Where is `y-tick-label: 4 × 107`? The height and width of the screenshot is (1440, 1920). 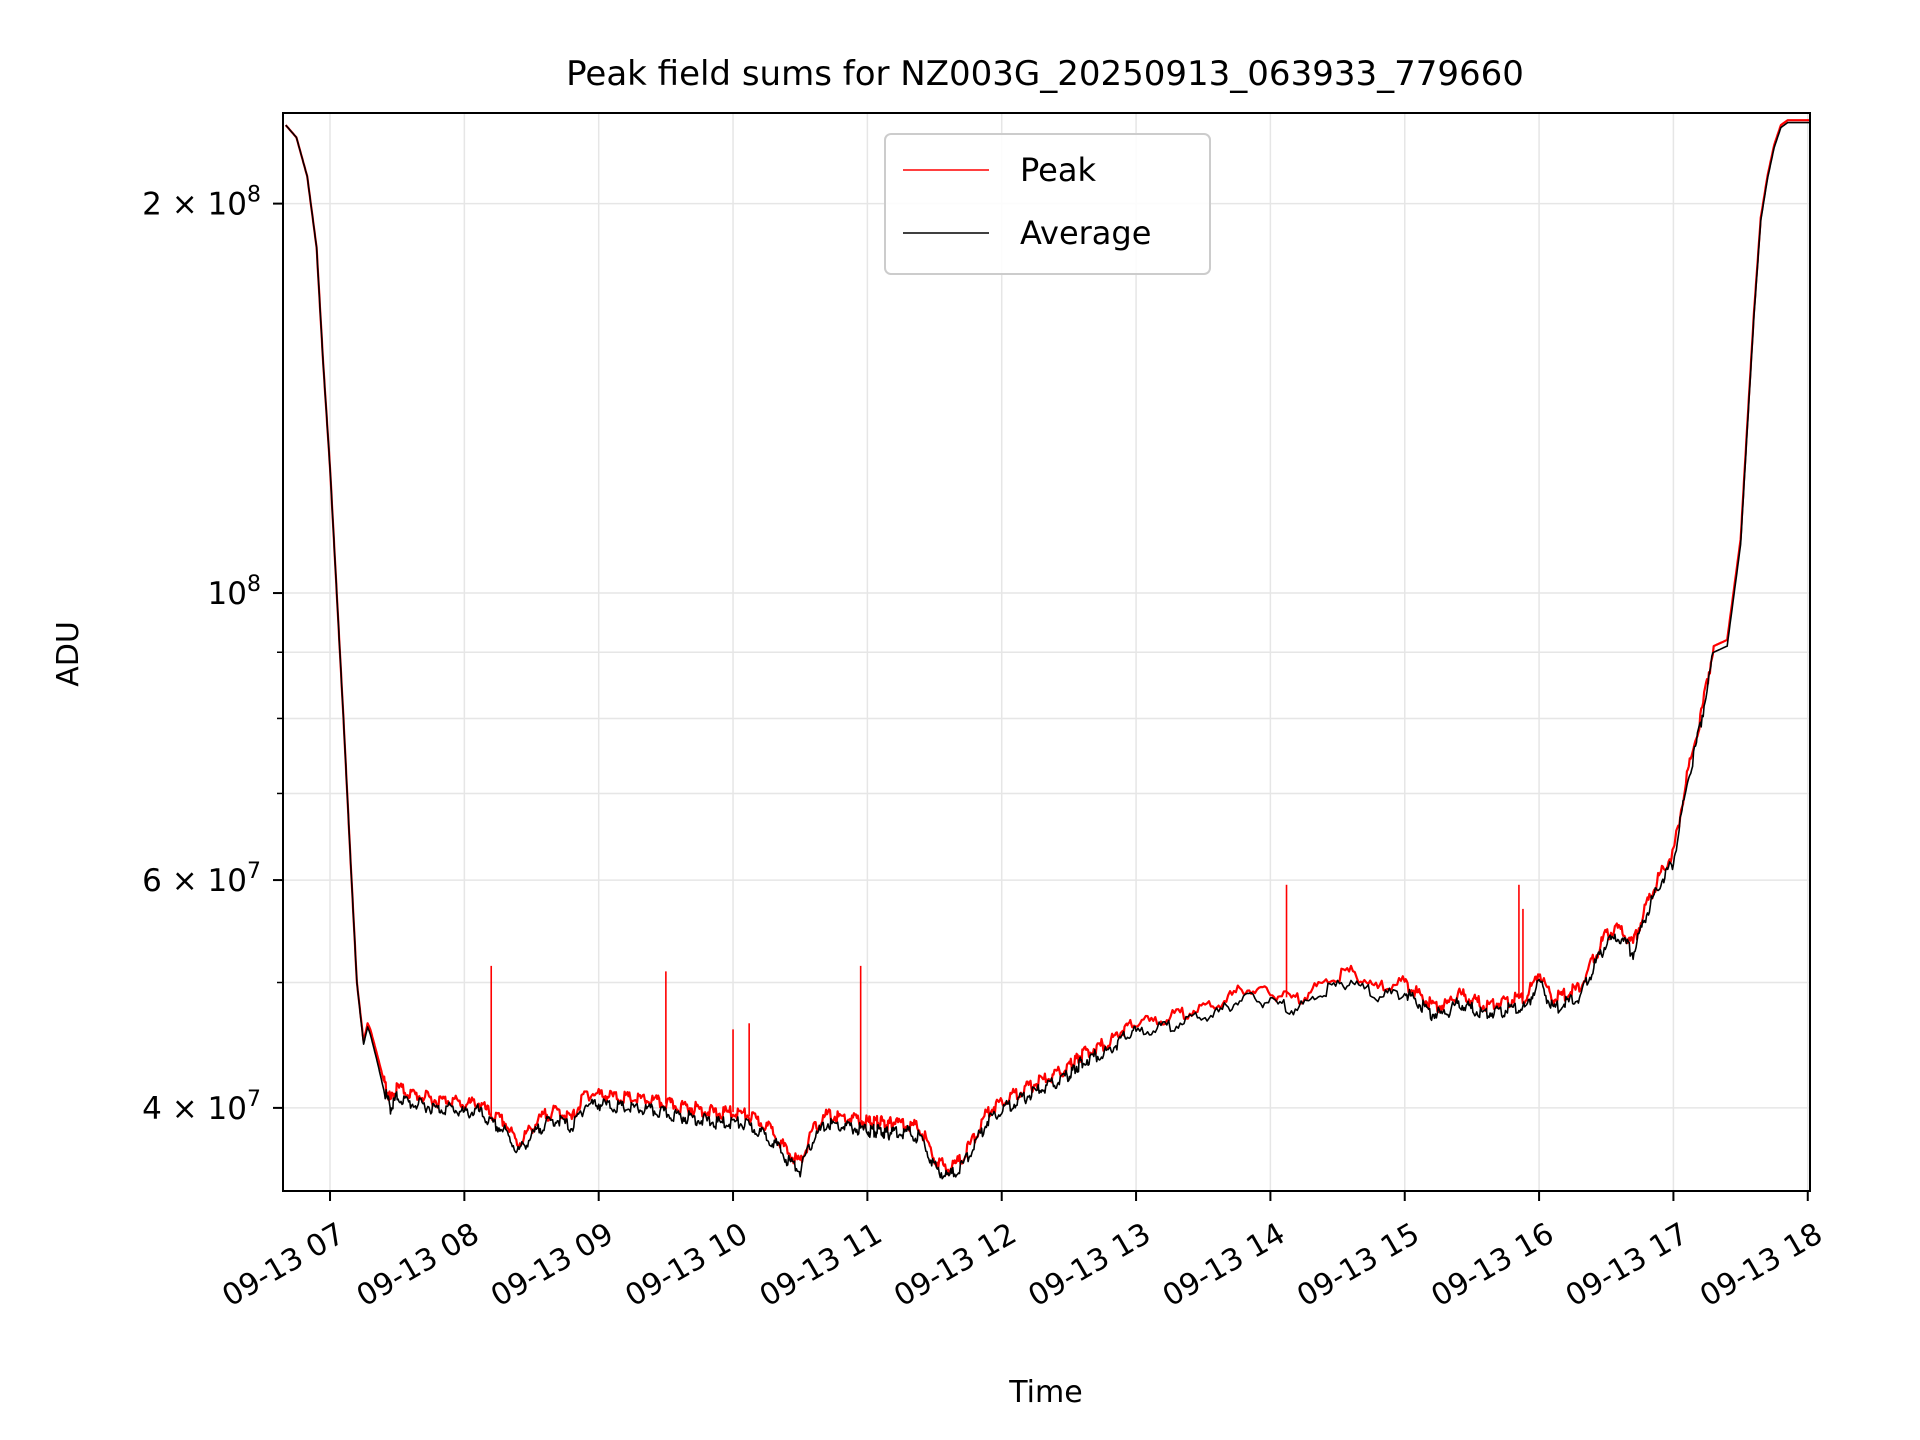 y-tick-label: 4 × 107 is located at coordinates (201, 1107).